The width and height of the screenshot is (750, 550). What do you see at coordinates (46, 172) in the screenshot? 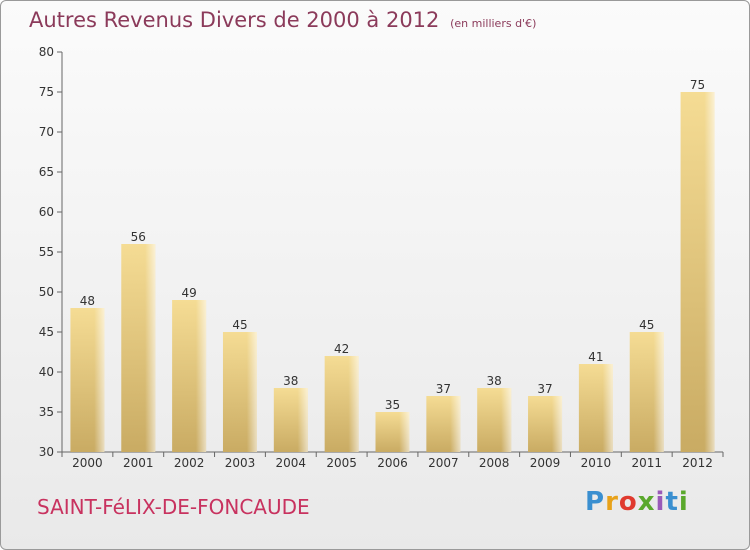
I see `y-tick-label: 65` at bounding box center [46, 172].